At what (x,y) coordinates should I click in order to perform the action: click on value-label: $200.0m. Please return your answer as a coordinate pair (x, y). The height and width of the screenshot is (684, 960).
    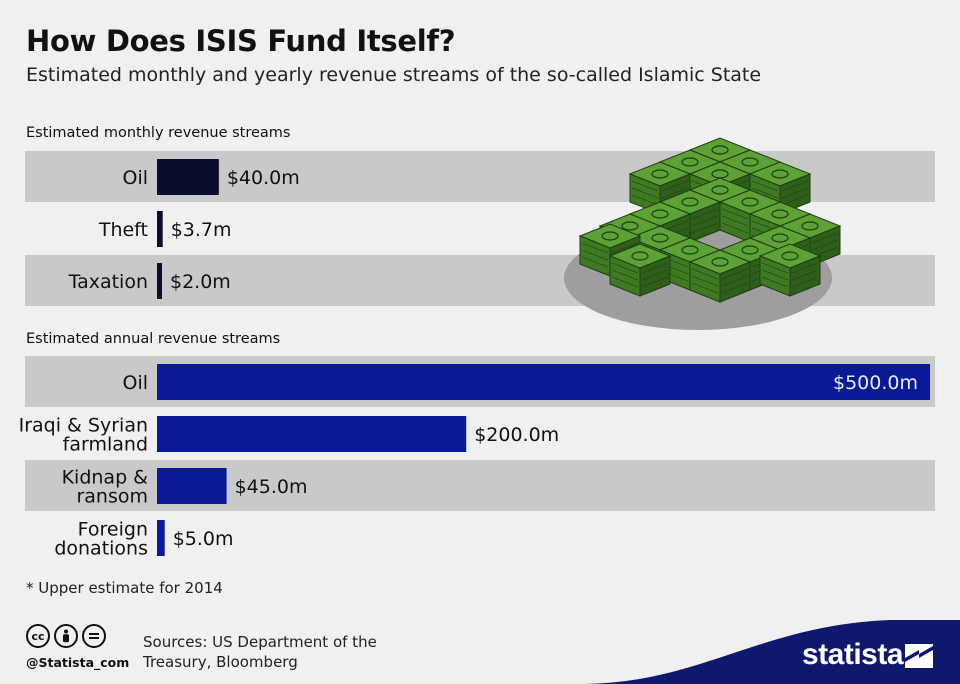
    Looking at the image, I should click on (516, 435).